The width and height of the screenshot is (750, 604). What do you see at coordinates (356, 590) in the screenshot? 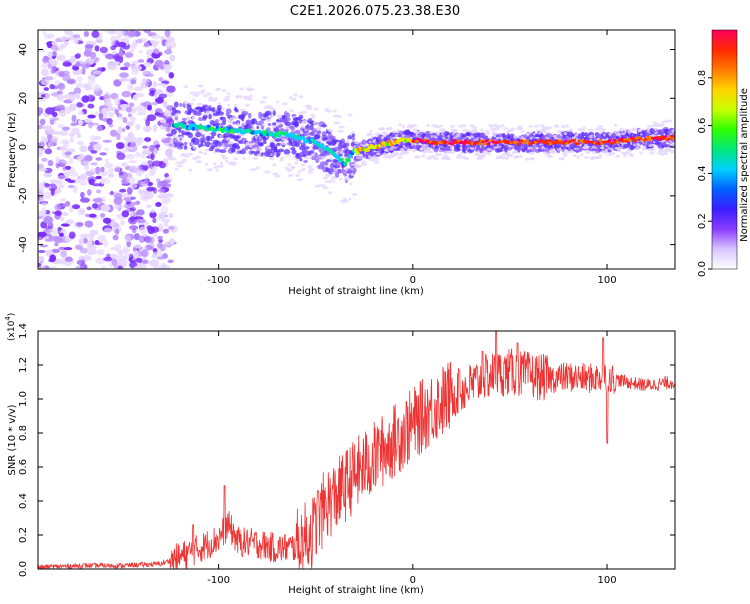
I see `snr-xlabel: Height of straight line (km)` at bounding box center [356, 590].